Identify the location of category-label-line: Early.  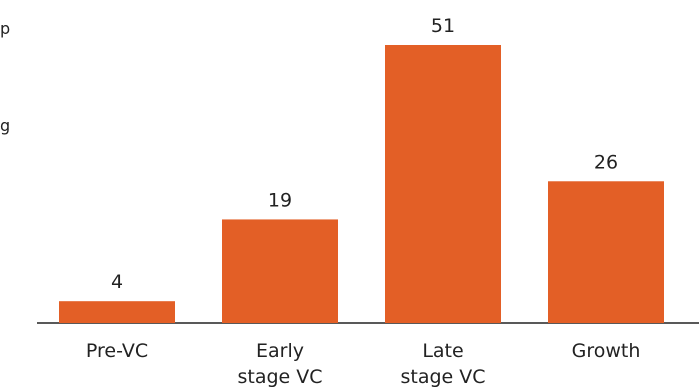
(280, 351).